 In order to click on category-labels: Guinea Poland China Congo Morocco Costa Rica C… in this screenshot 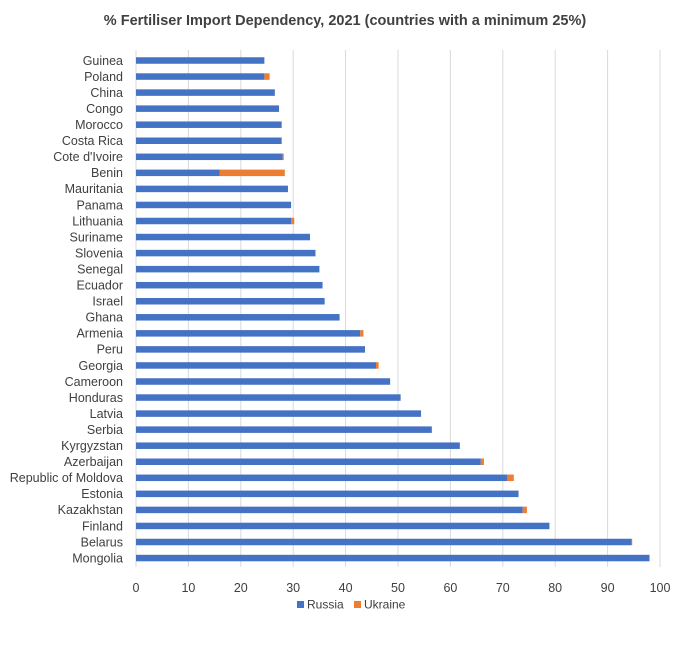, I will do `click(66, 310)`.